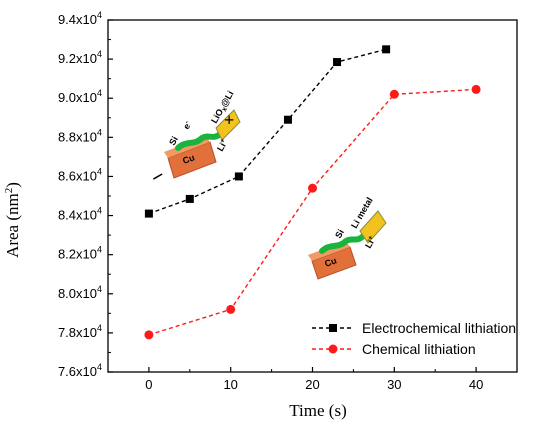 The width and height of the screenshot is (533, 425). Describe the element at coordinates (80, 135) in the screenshot. I see `y-tick-label: 8.8x10⁴` at that location.